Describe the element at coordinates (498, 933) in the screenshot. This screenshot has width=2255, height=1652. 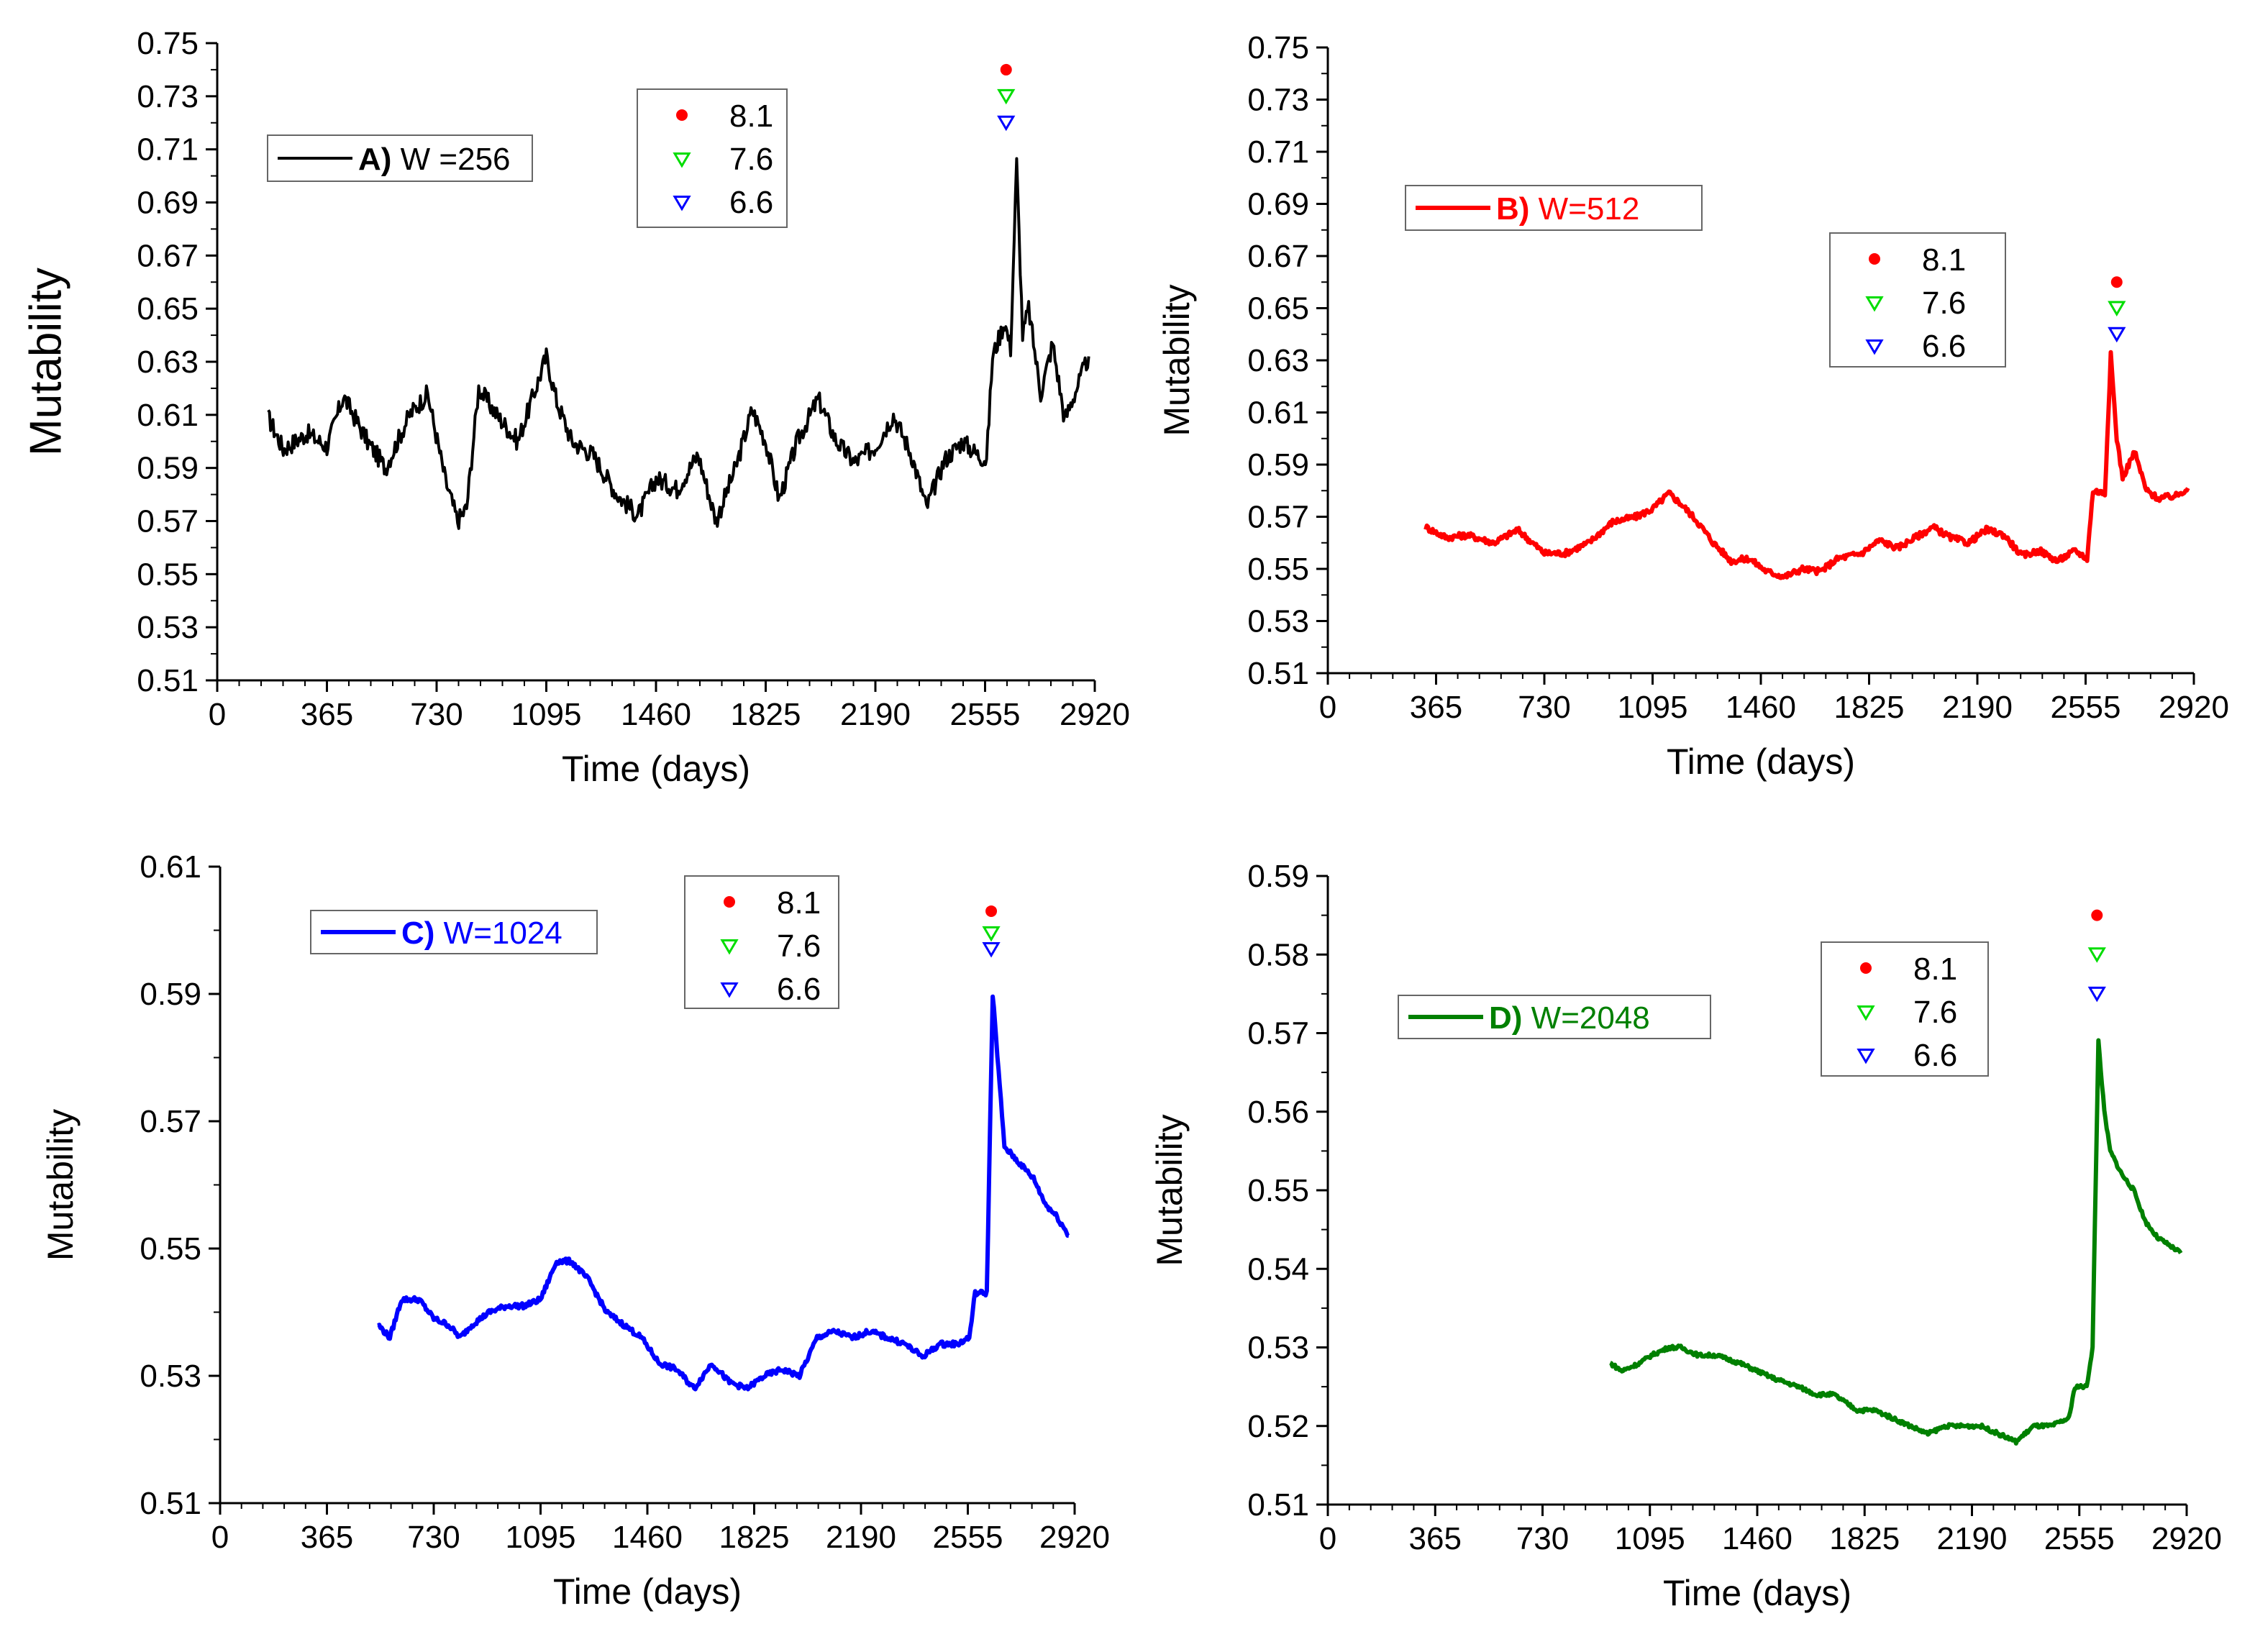
I see `series-legend-label-rest: W=1024` at that location.